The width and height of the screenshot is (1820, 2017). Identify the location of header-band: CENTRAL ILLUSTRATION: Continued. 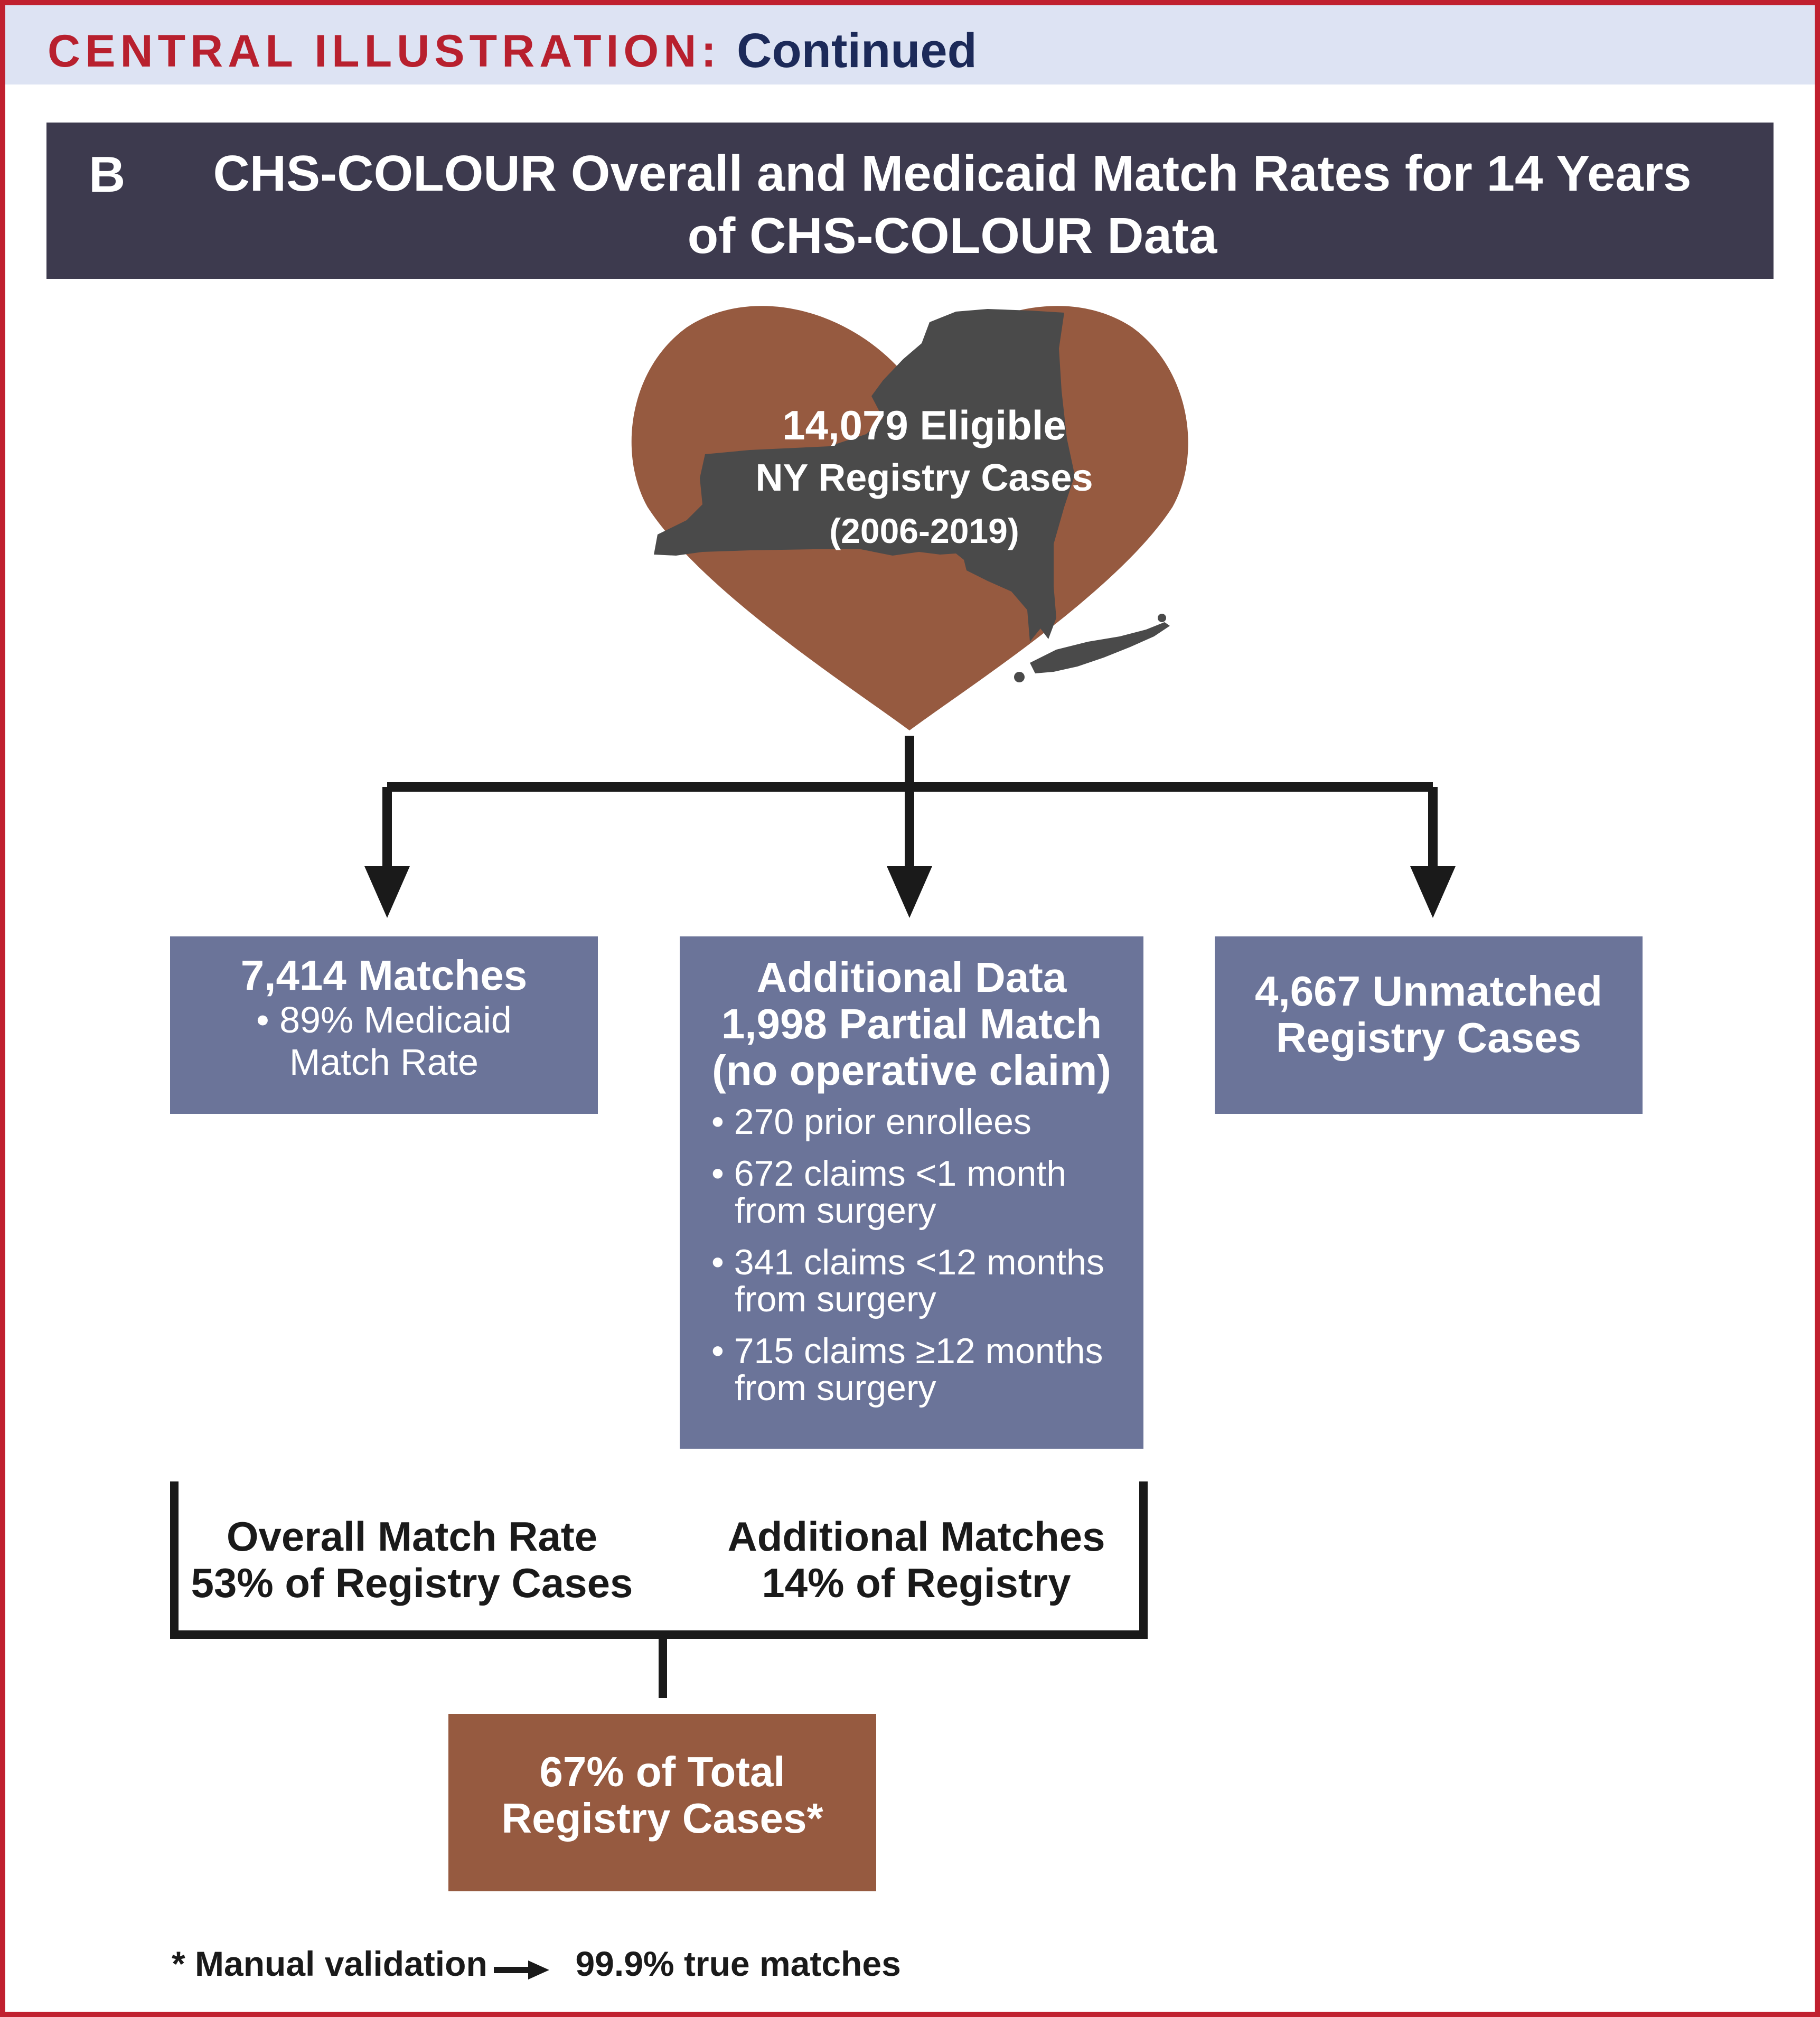
(910, 45).